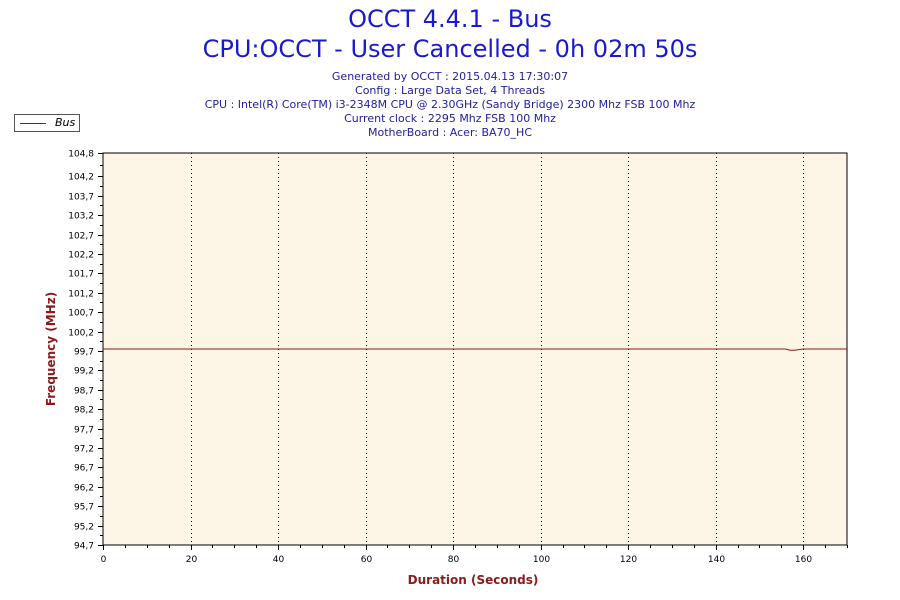 The image size is (900, 600). Describe the element at coordinates (716, 560) in the screenshot. I see `x-tick-label: 140` at that location.